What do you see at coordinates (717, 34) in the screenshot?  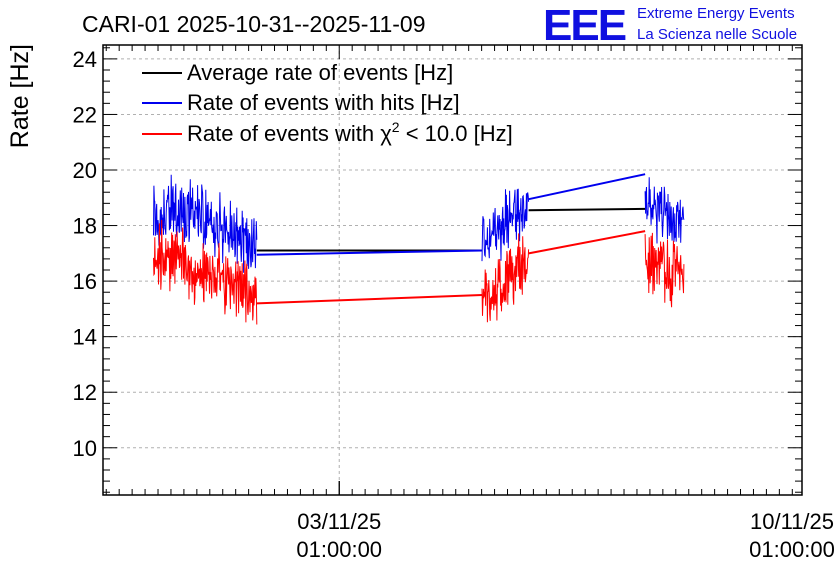 I see `eee-logo-line2: La Scienza nelle Scuole` at bounding box center [717, 34].